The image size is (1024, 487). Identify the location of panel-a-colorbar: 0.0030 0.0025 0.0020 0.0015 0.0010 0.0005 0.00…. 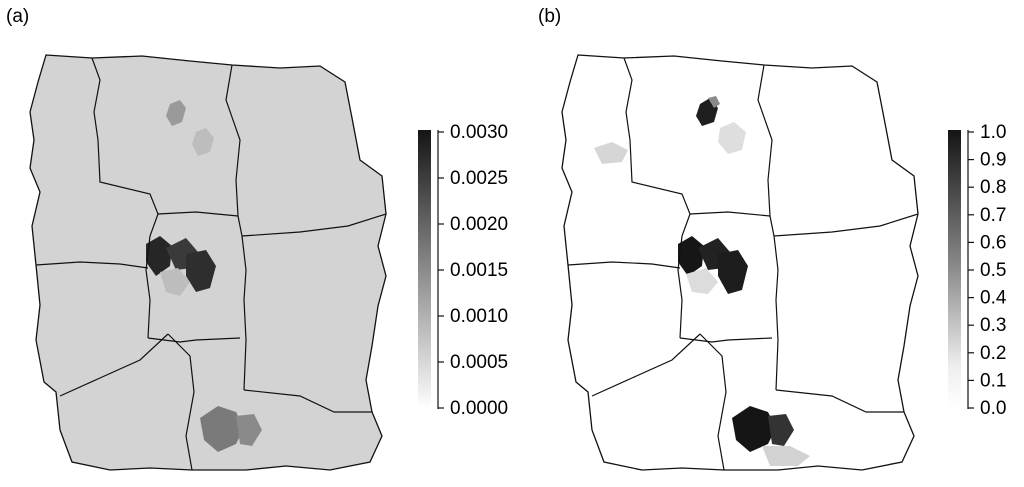
(463, 270).